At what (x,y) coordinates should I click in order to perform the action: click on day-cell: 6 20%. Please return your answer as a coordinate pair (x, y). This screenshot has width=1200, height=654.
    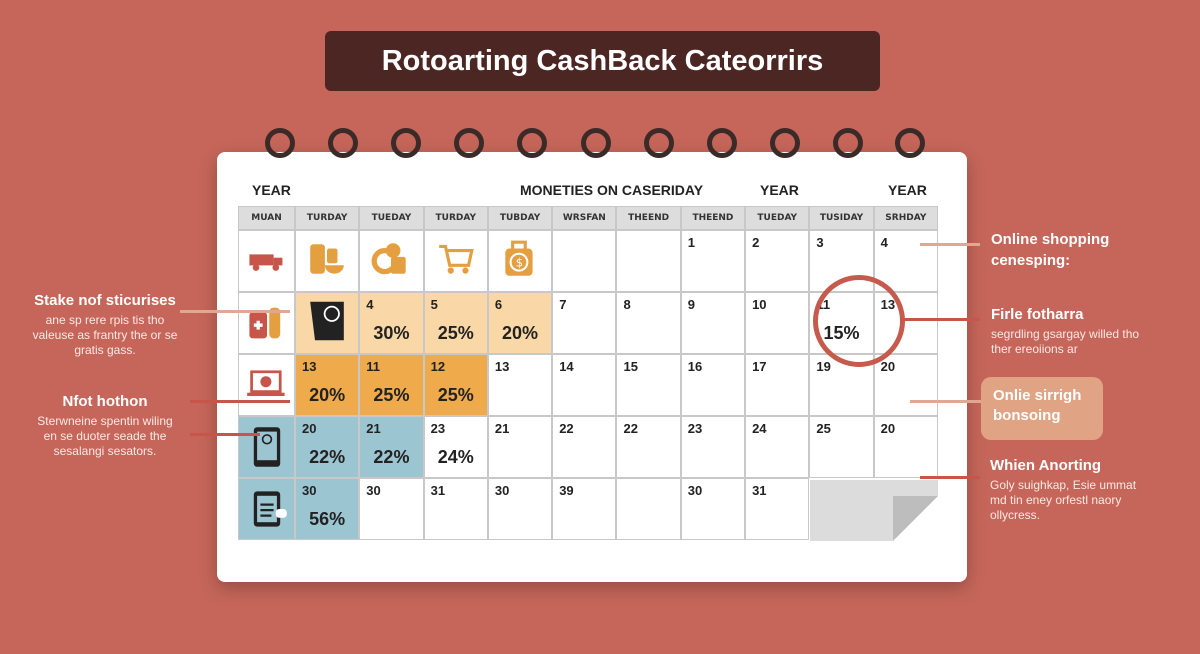
    Looking at the image, I should click on (520, 323).